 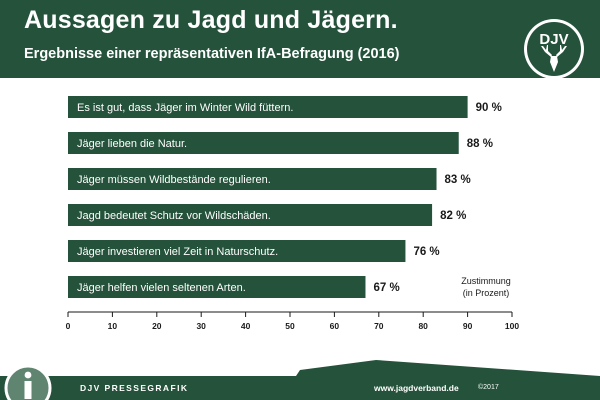 I want to click on bar-category-label: Jagd bedeutet Schutz vor Wildschäden., so click(x=174, y=216).